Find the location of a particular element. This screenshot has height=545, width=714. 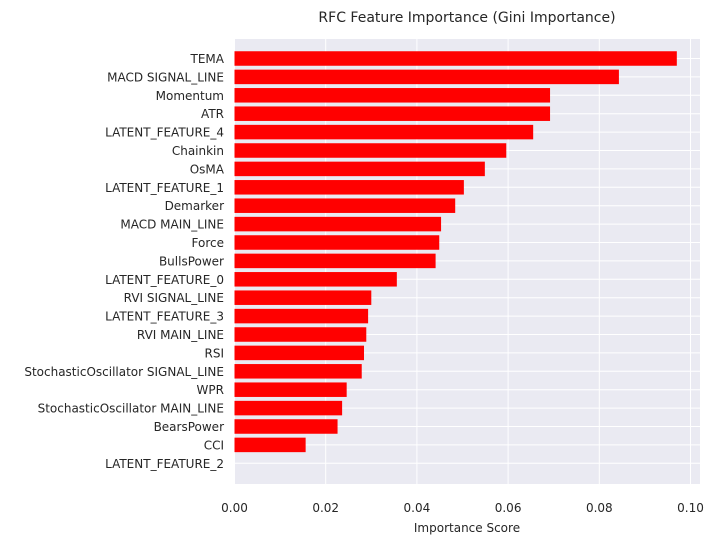

y-tick-label: LATENT_FEATURE_3 is located at coordinates (164, 317).